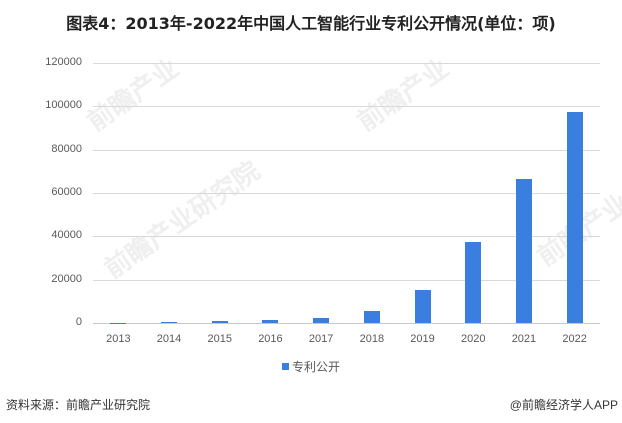  Describe the element at coordinates (118, 339) in the screenshot. I see `x-tick-label: 2013` at that location.